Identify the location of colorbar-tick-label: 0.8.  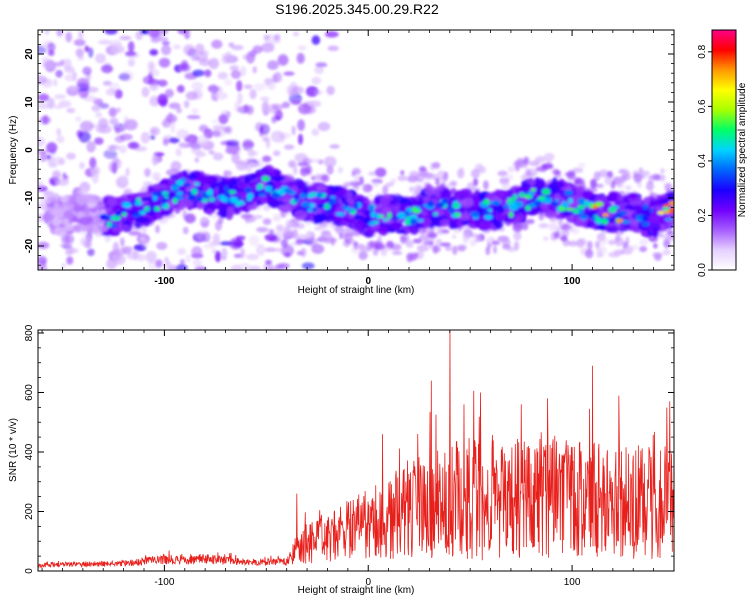
(702, 51).